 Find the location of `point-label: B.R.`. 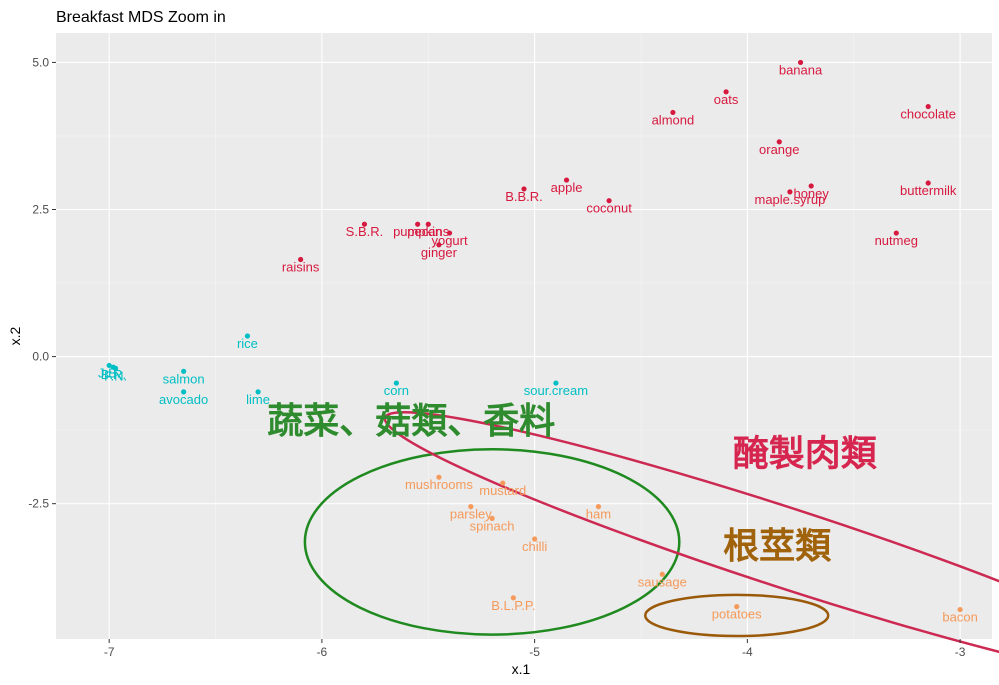

point-label: B.R. is located at coordinates (113, 374).